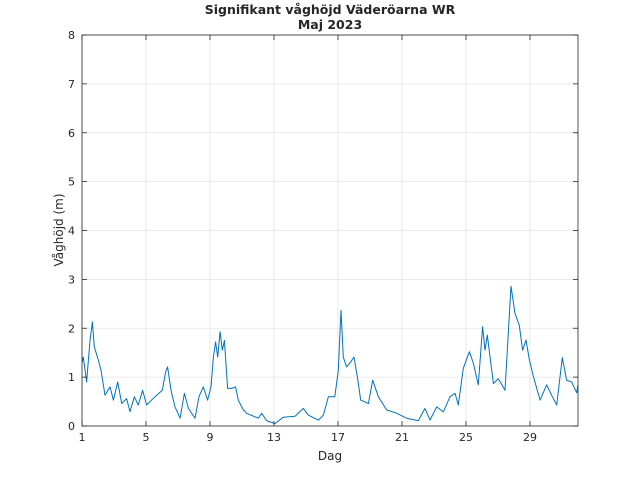  Describe the element at coordinates (330, 456) in the screenshot. I see `x-axis-label: Dag` at that location.